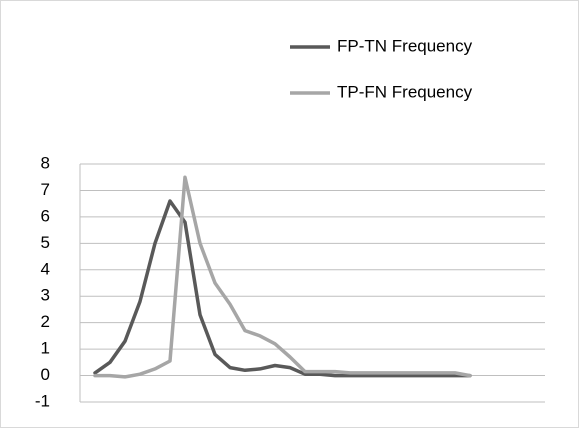 This screenshot has width=579, height=428. What do you see at coordinates (45, 295) in the screenshot?
I see `y-tick-label: 3` at bounding box center [45, 295].